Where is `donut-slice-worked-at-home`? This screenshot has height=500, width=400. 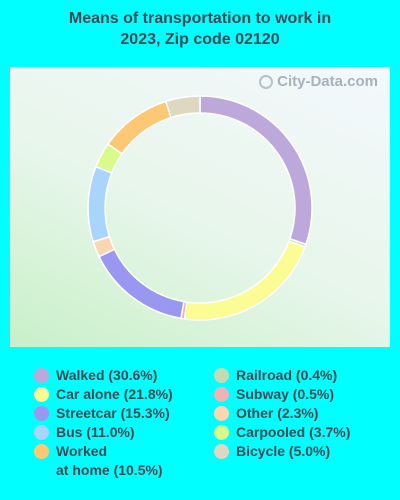 donut-slice-worked-at-home is located at coordinates (139, 127).